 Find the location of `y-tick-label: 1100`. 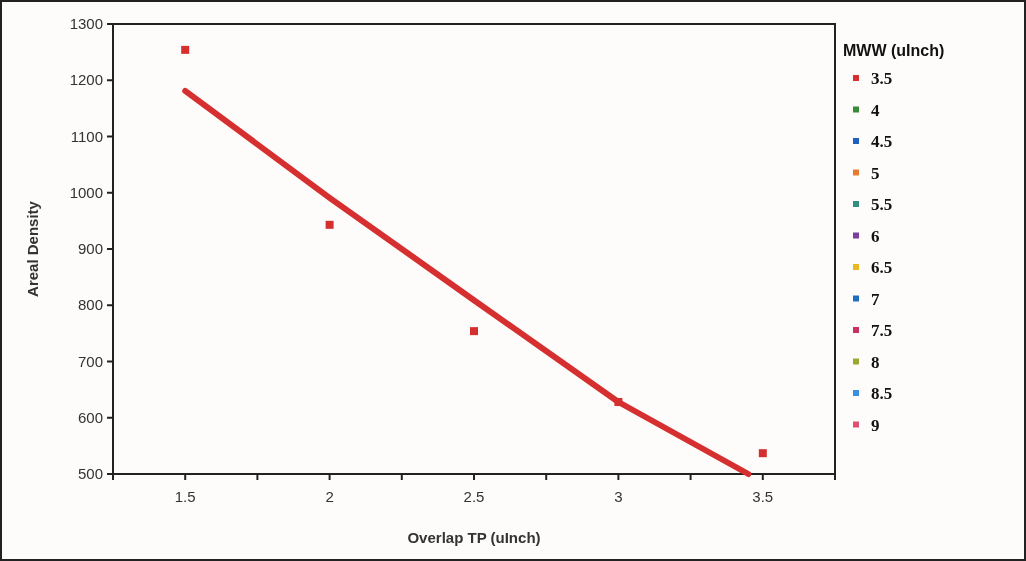

y-tick-label: 1100 is located at coordinates (86, 136).